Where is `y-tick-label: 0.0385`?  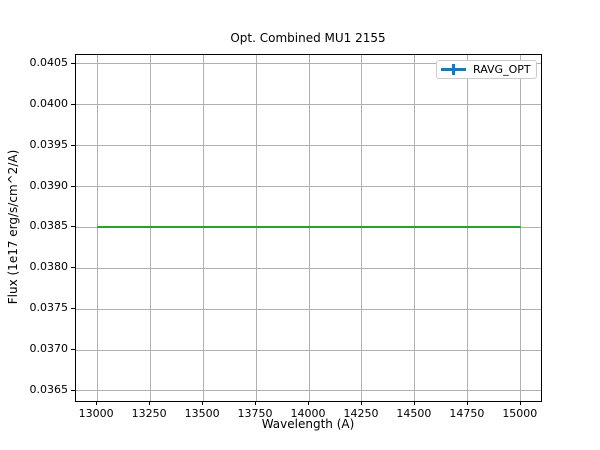 y-tick-label: 0.0385 is located at coordinates (49, 226).